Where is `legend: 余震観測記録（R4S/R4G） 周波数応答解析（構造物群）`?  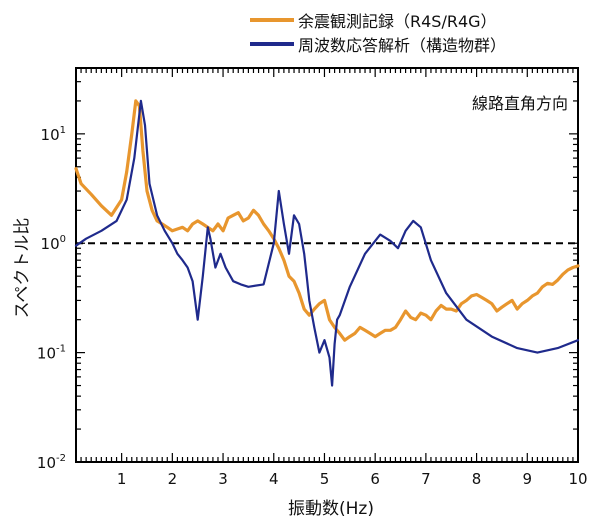 legend: 余震観測記録（R4S/R4G） 周波数応答解析（構造物群） is located at coordinates (420, 32).